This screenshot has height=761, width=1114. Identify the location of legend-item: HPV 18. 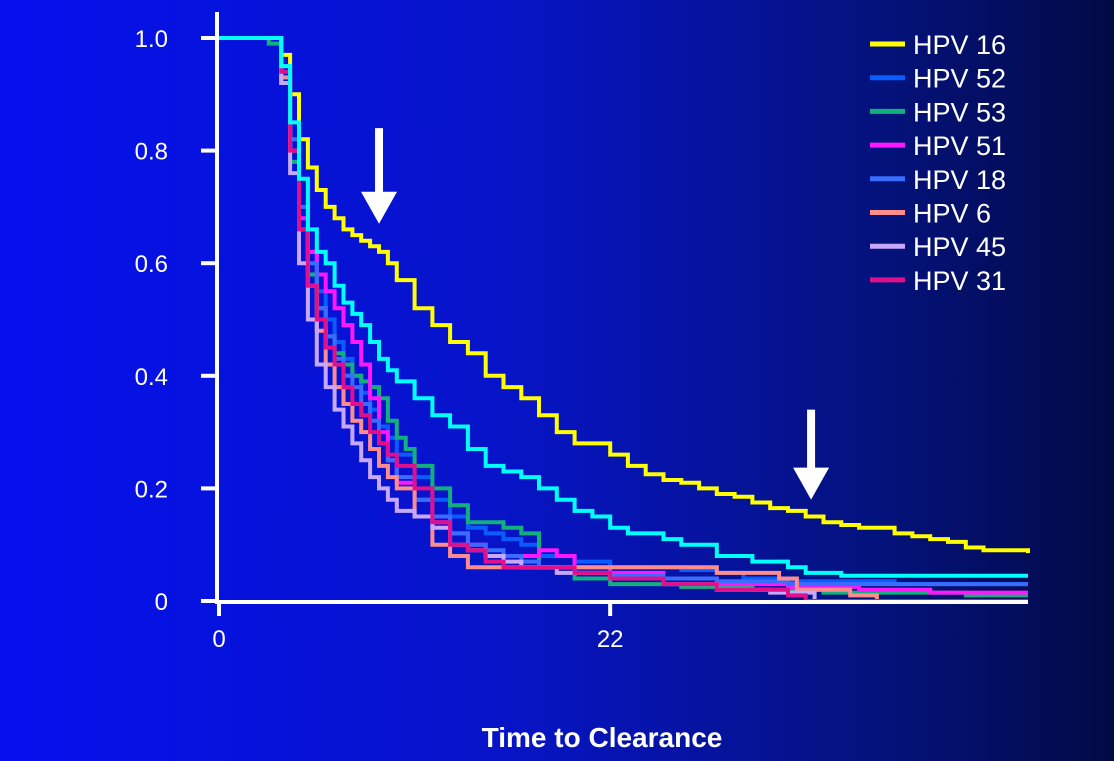
(938, 180).